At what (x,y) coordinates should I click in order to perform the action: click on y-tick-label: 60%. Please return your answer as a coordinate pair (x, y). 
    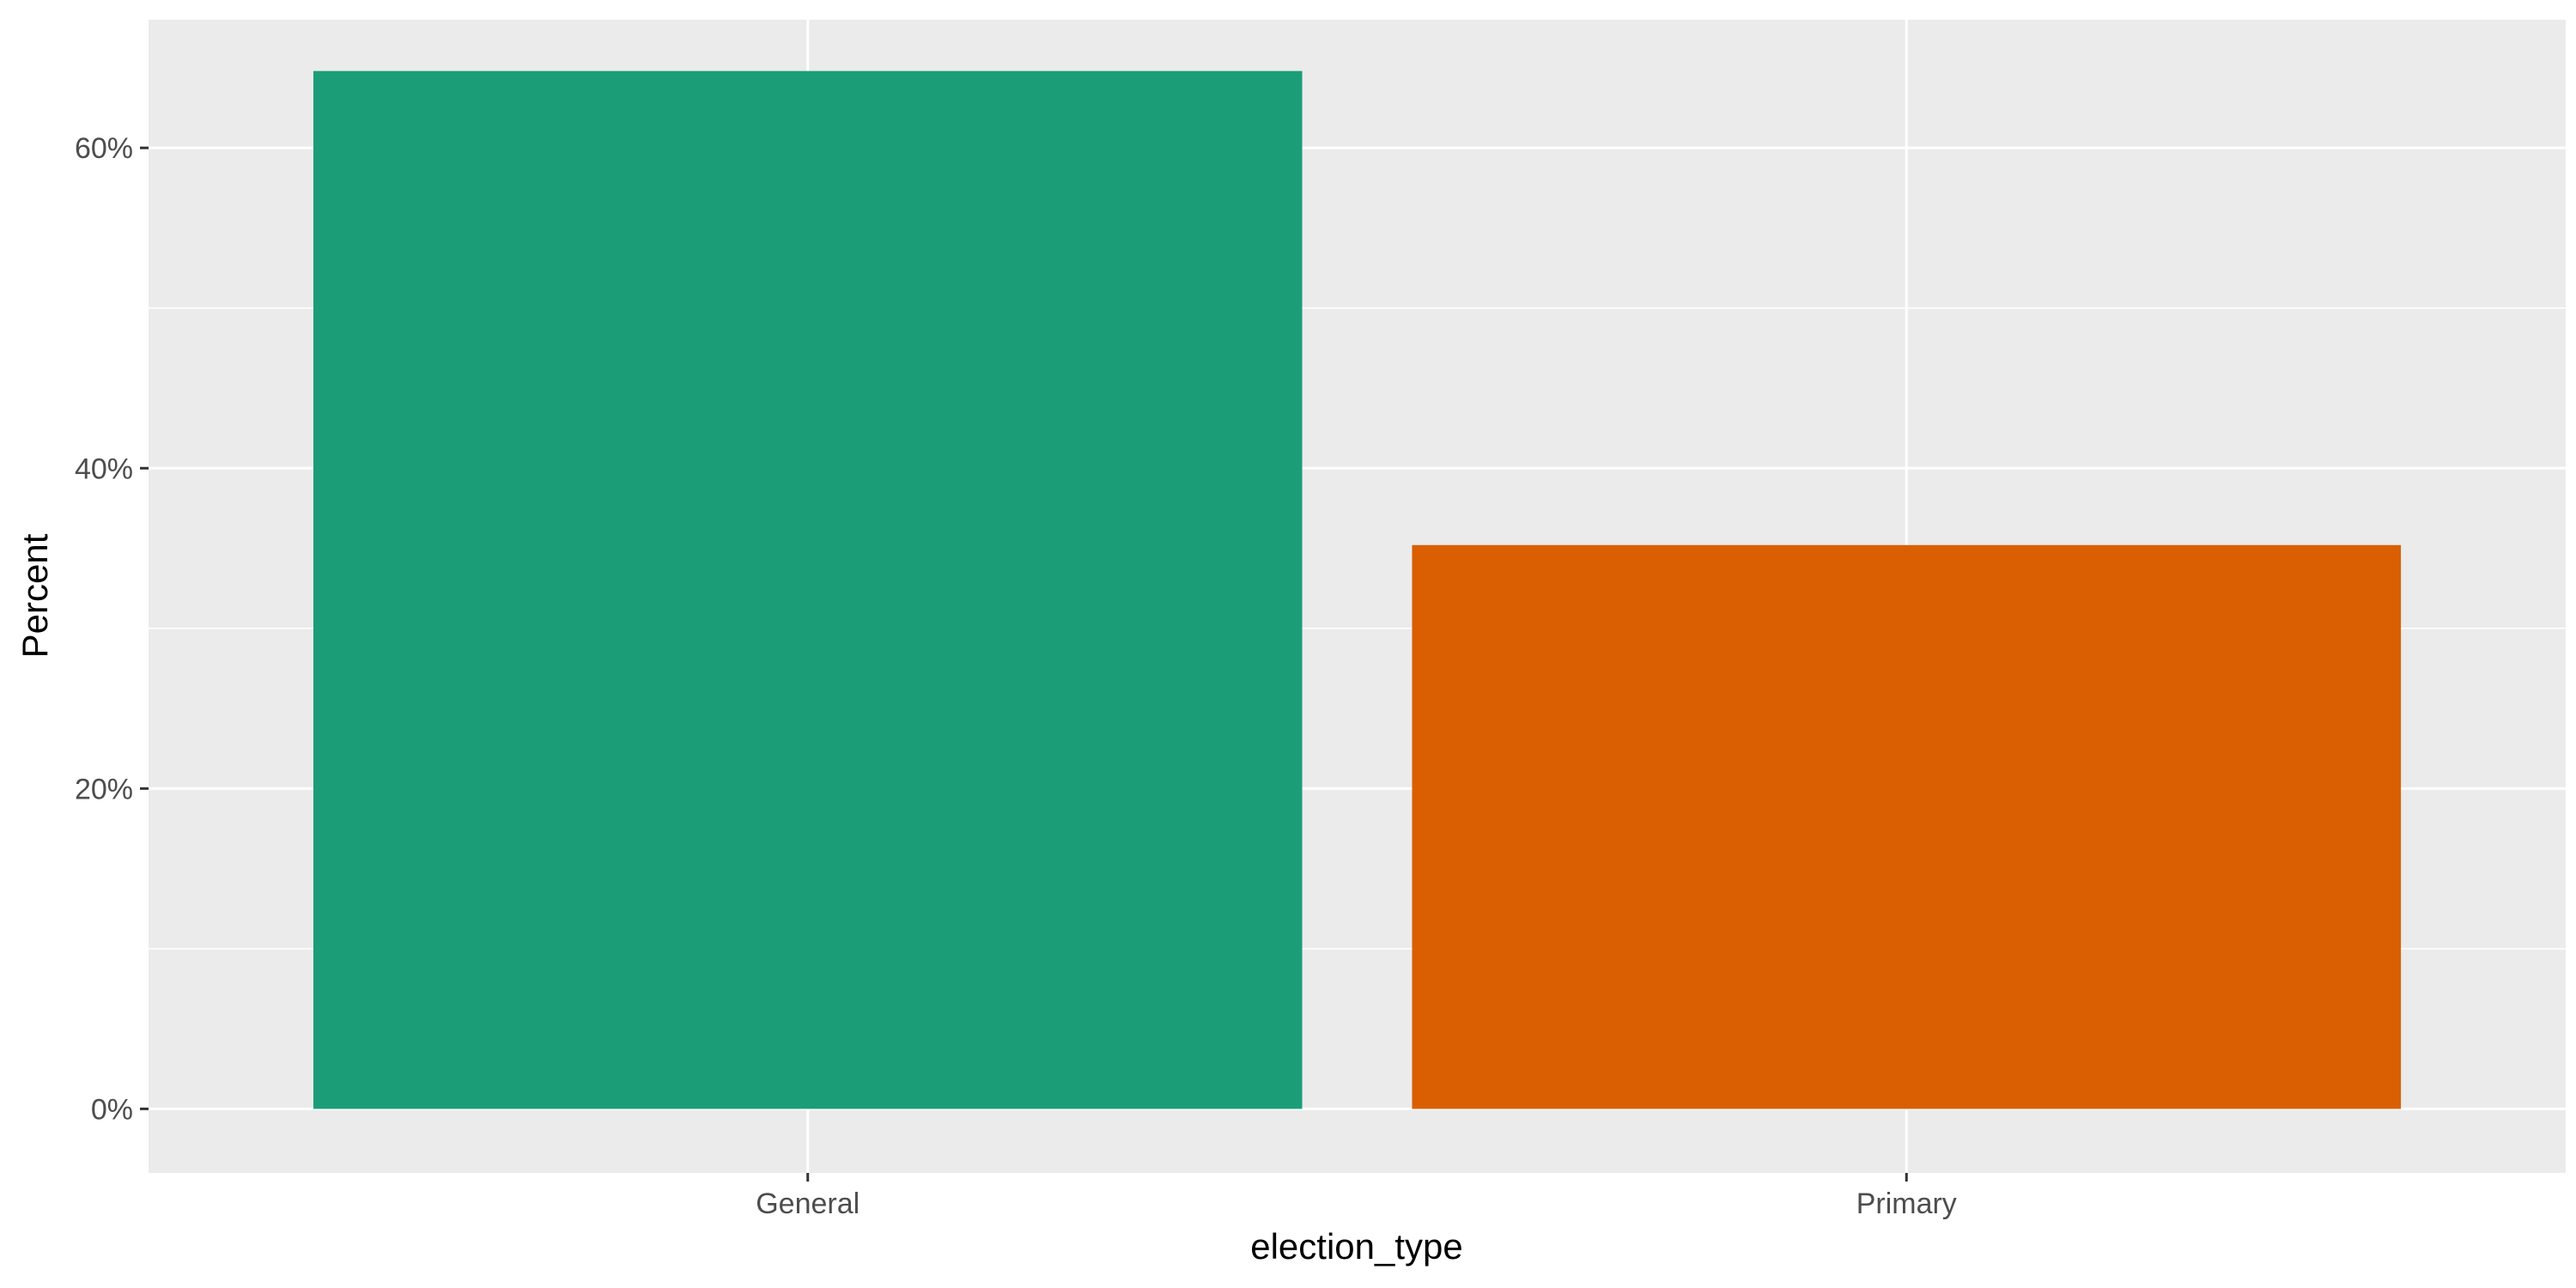
    Looking at the image, I should click on (104, 148).